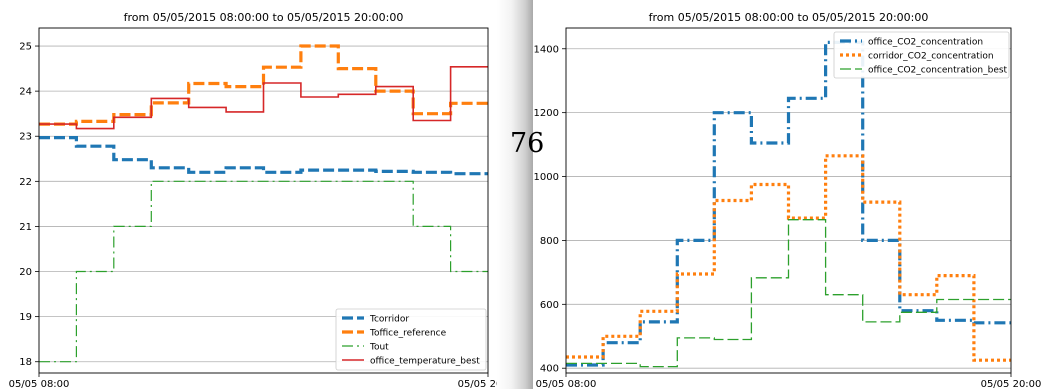 The height and width of the screenshot is (389, 1046). What do you see at coordinates (549, 305) in the screenshot?
I see `y-tick-label: 600` at bounding box center [549, 305].